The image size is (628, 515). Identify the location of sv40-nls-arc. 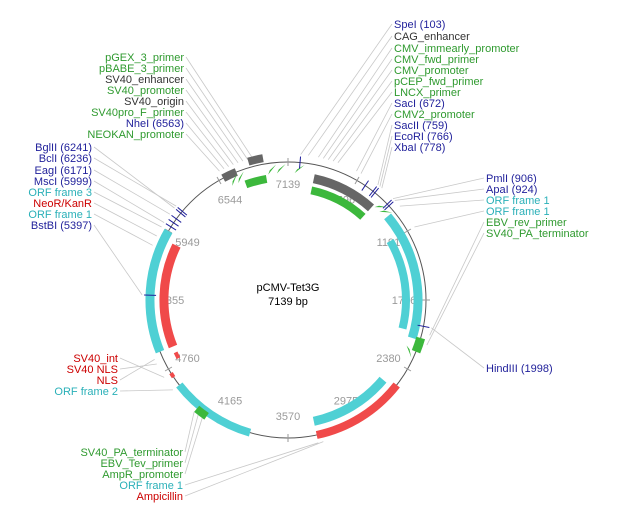
(177, 355).